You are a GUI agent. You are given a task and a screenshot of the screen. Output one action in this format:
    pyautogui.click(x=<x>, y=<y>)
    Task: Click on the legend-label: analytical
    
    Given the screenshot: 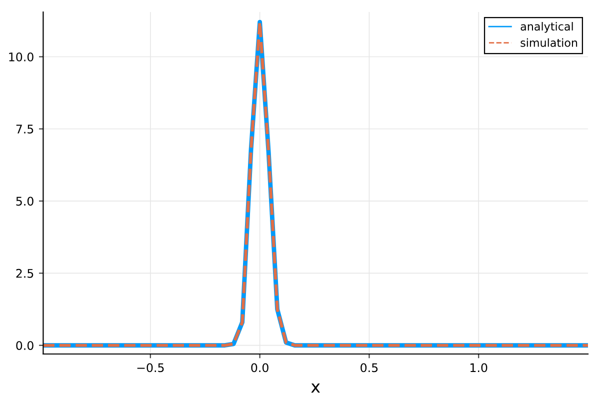 What is the action you would take?
    pyautogui.click(x=546, y=27)
    